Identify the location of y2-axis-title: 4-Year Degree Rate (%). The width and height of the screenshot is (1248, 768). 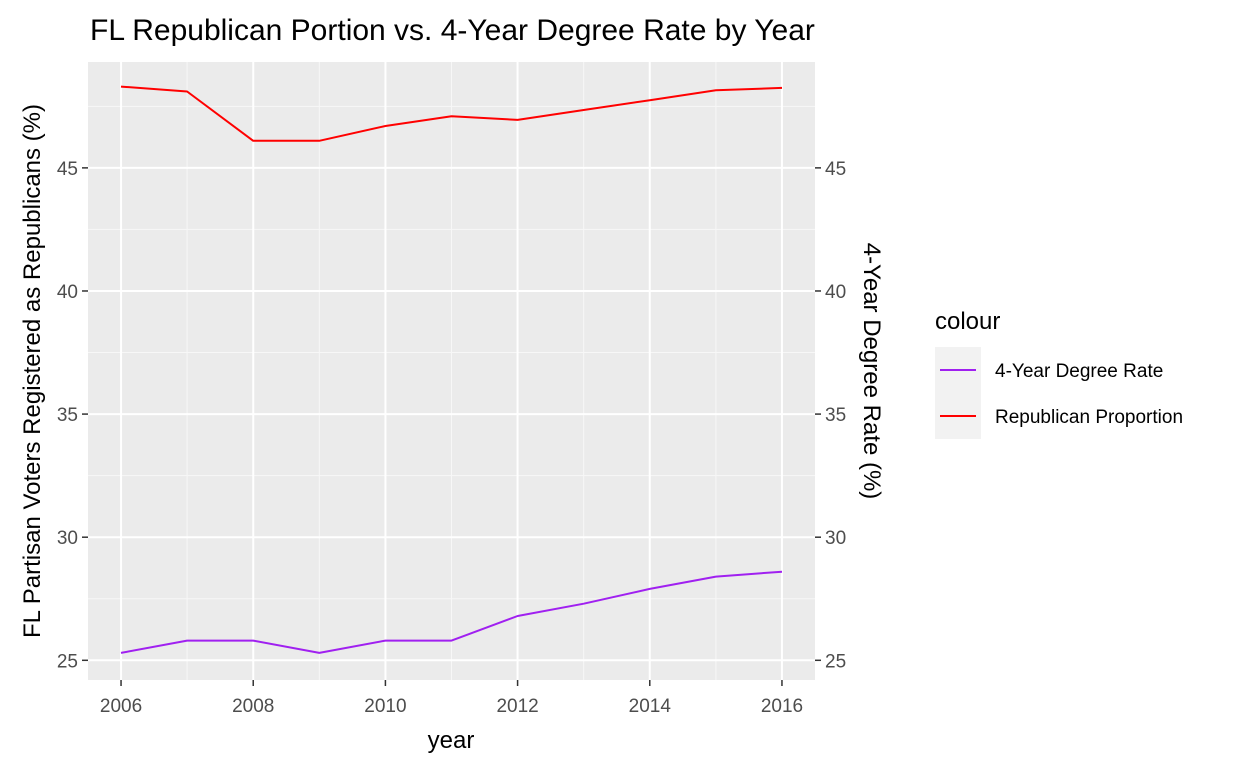
(871, 371).